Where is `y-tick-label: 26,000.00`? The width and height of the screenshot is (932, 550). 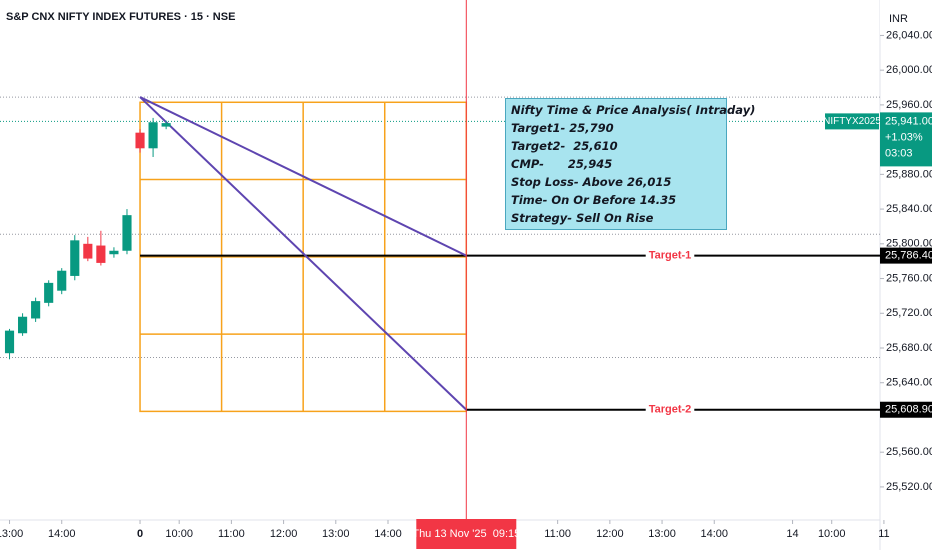
y-tick-label: 26,000.00 is located at coordinates (909, 70).